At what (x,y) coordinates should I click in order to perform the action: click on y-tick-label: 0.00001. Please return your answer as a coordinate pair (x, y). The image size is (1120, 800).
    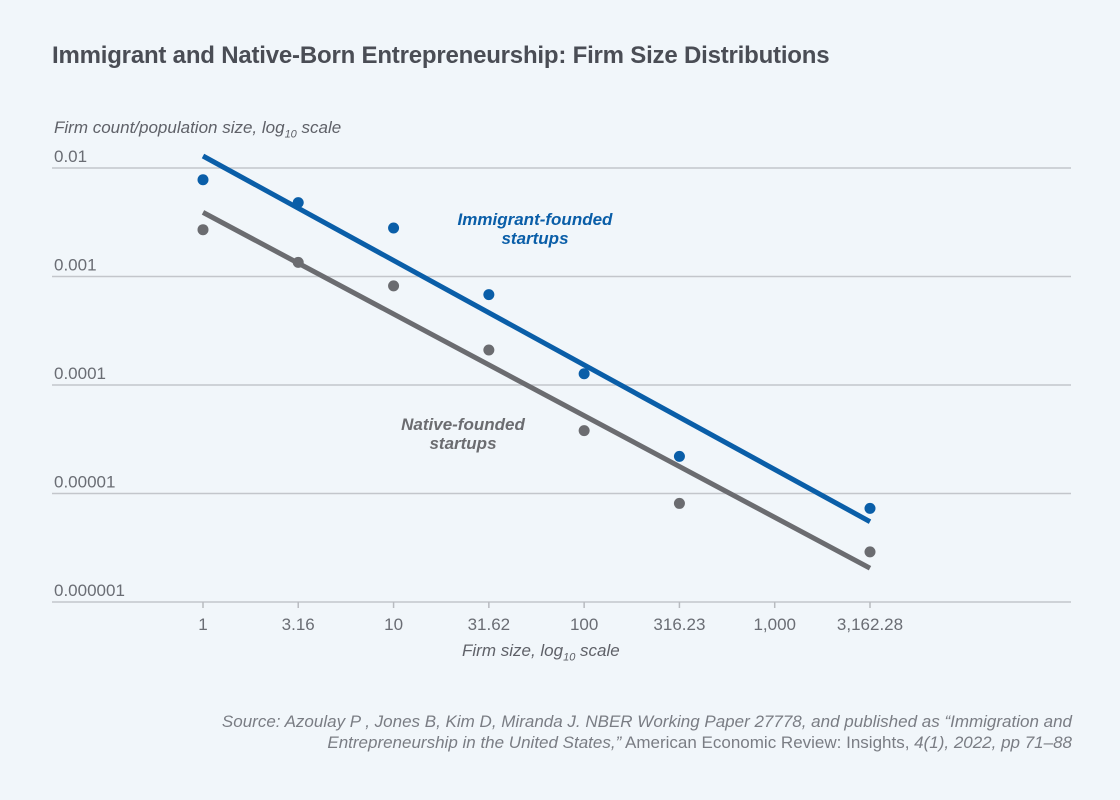
    Looking at the image, I should click on (84, 482).